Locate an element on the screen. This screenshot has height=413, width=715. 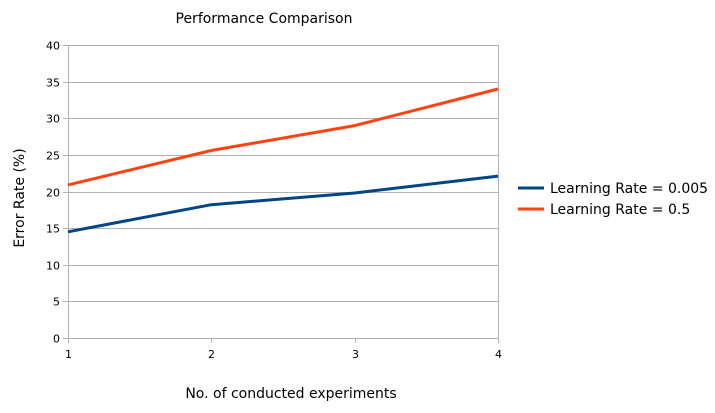
y-tick-label: 15 is located at coordinates (53, 229).